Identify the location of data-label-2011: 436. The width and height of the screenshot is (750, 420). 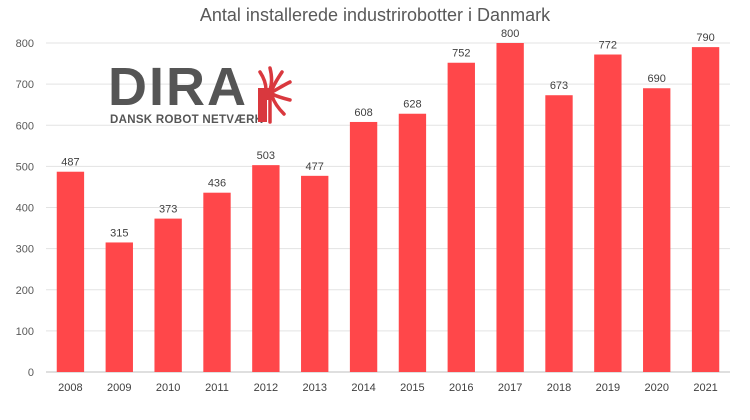
(217, 184).